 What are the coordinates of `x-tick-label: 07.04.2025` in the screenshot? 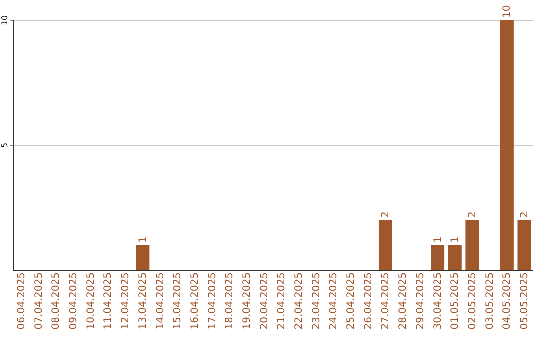 It's located at (39, 301).